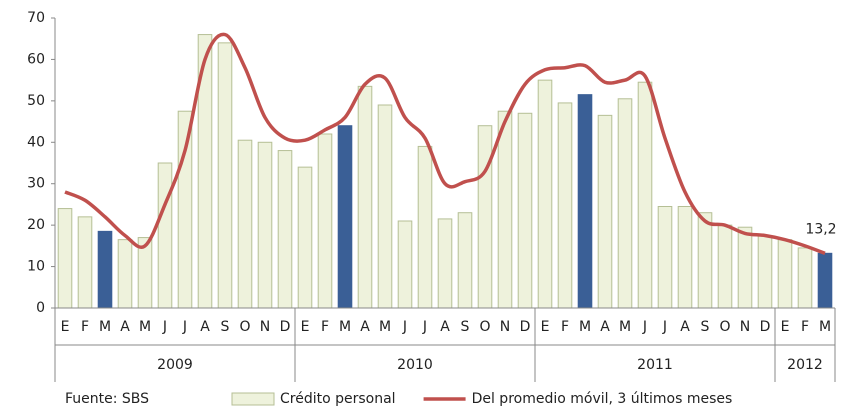 This screenshot has height=409, width=846. Describe the element at coordinates (107, 399) in the screenshot. I see `source: Fuente: SBS` at that location.